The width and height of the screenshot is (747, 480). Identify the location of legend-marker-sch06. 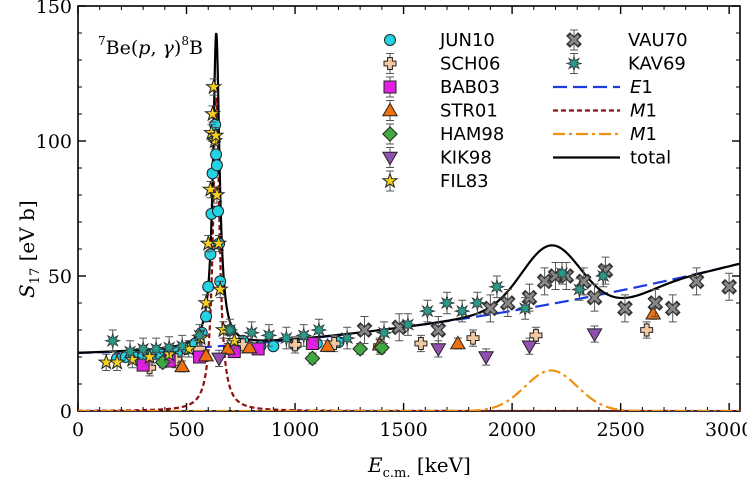
(390, 63).